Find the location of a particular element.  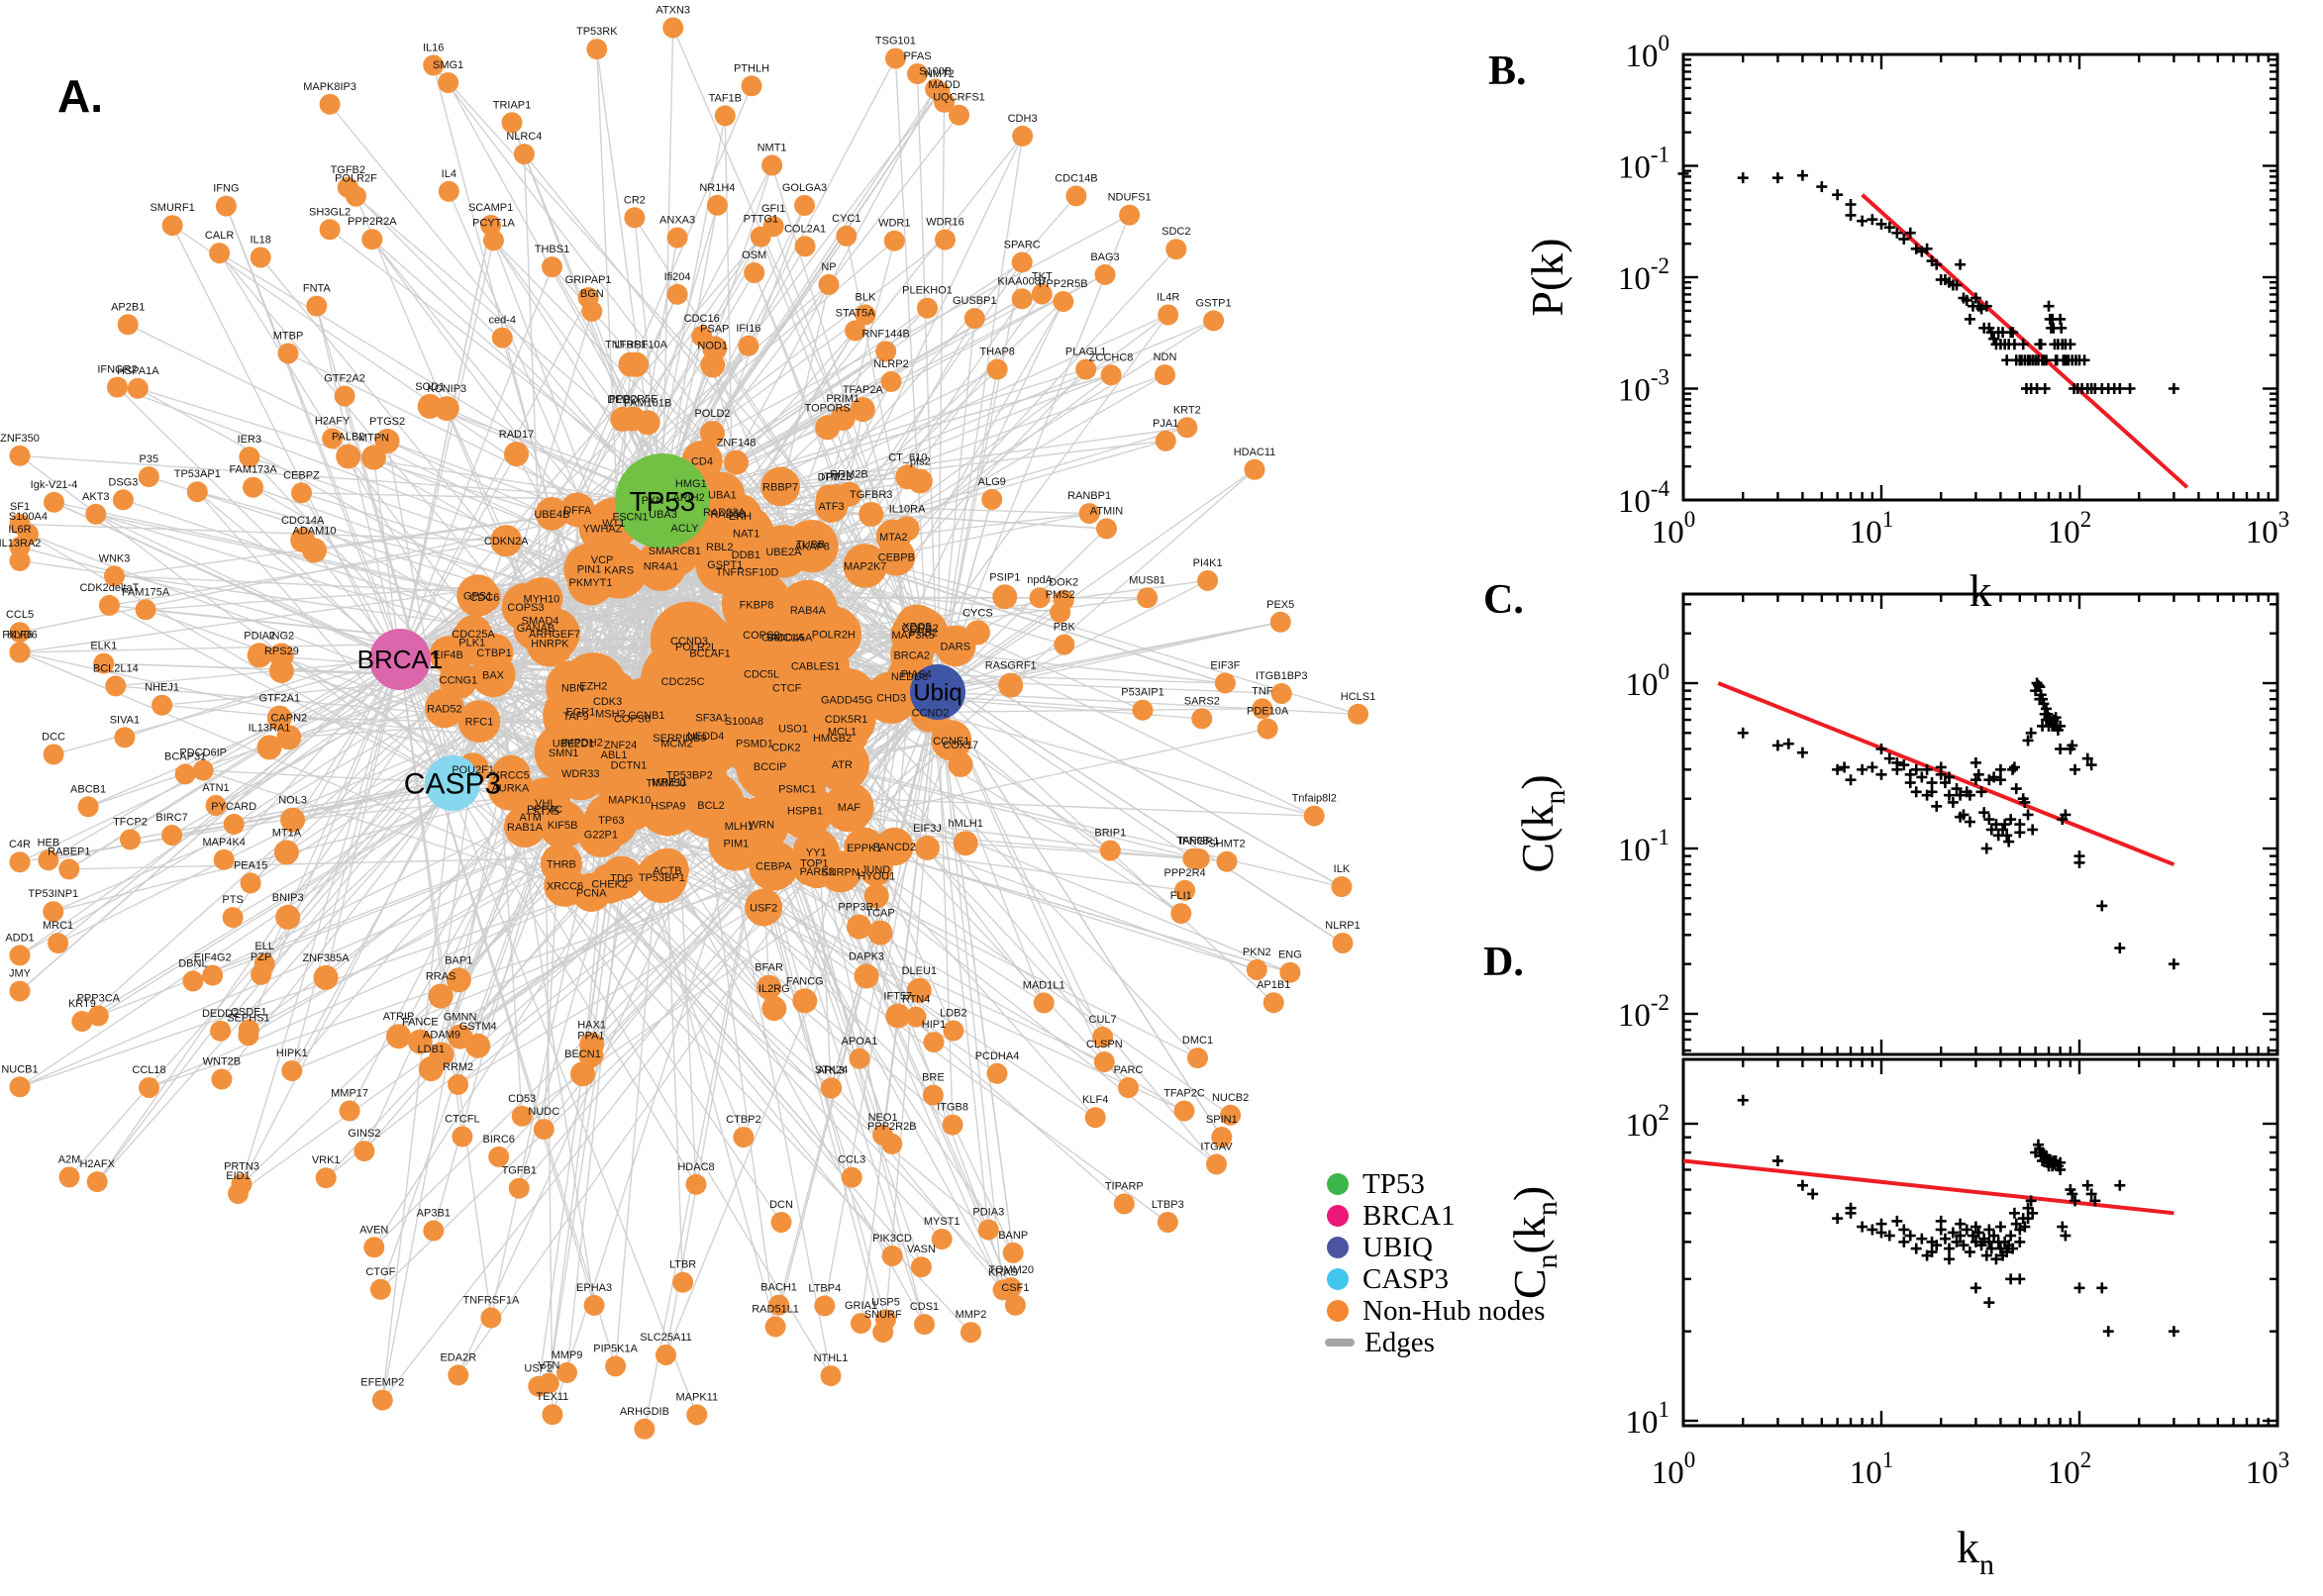

node-label: MYH10 is located at coordinates (542, 599).